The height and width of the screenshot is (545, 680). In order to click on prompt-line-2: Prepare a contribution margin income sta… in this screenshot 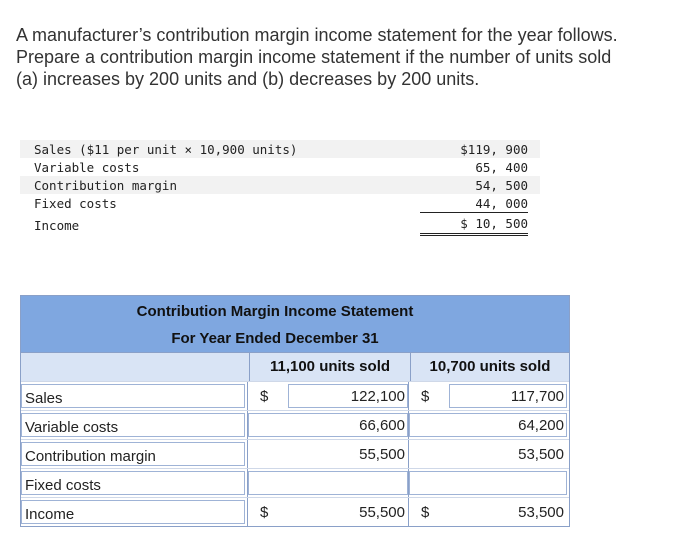, I will do `click(314, 57)`.